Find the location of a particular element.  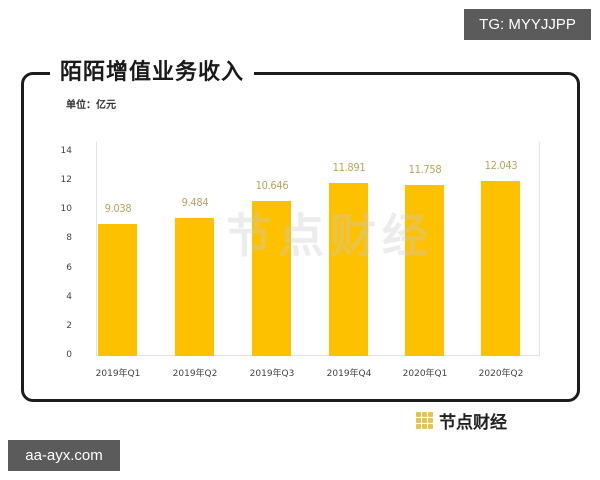

y-axis-tick: 12 is located at coordinates (66, 180).